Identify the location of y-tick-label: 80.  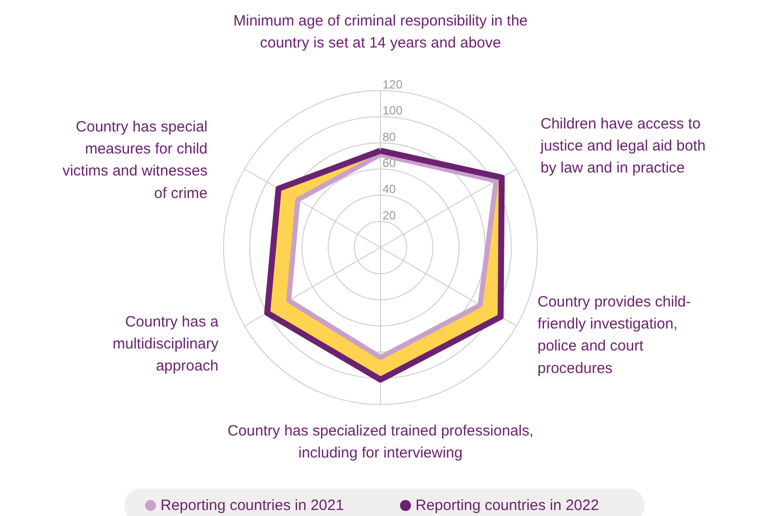
(389, 137).